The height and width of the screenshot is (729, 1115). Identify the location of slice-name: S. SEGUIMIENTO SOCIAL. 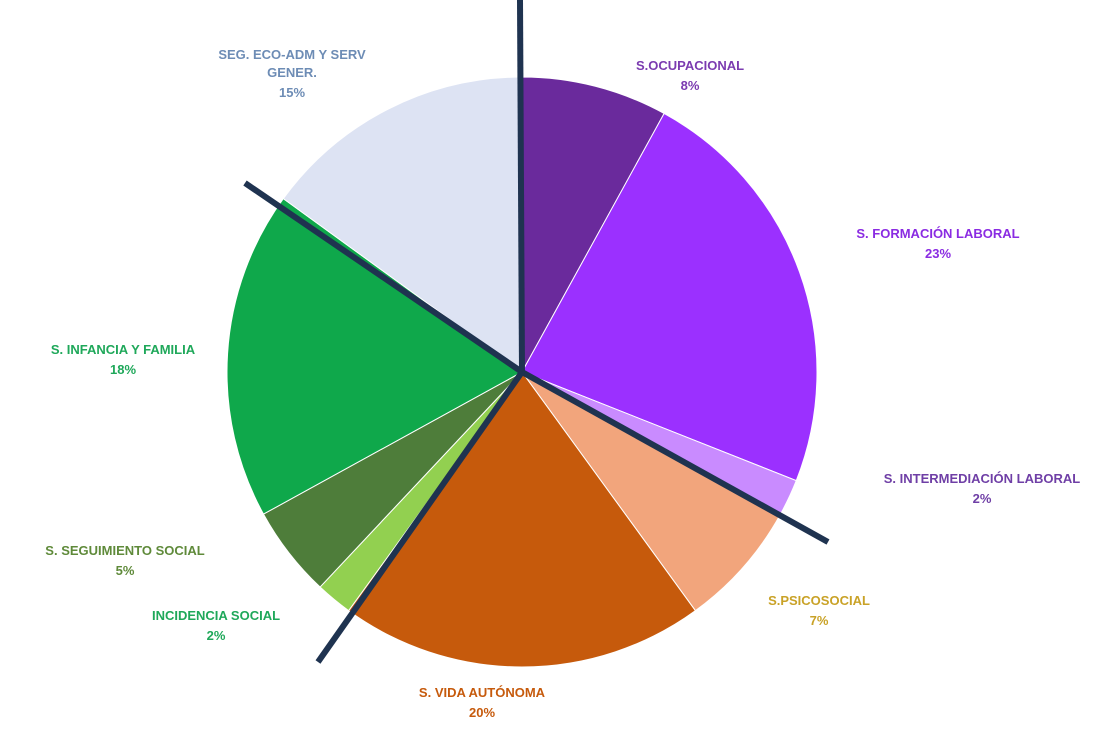
(124, 550).